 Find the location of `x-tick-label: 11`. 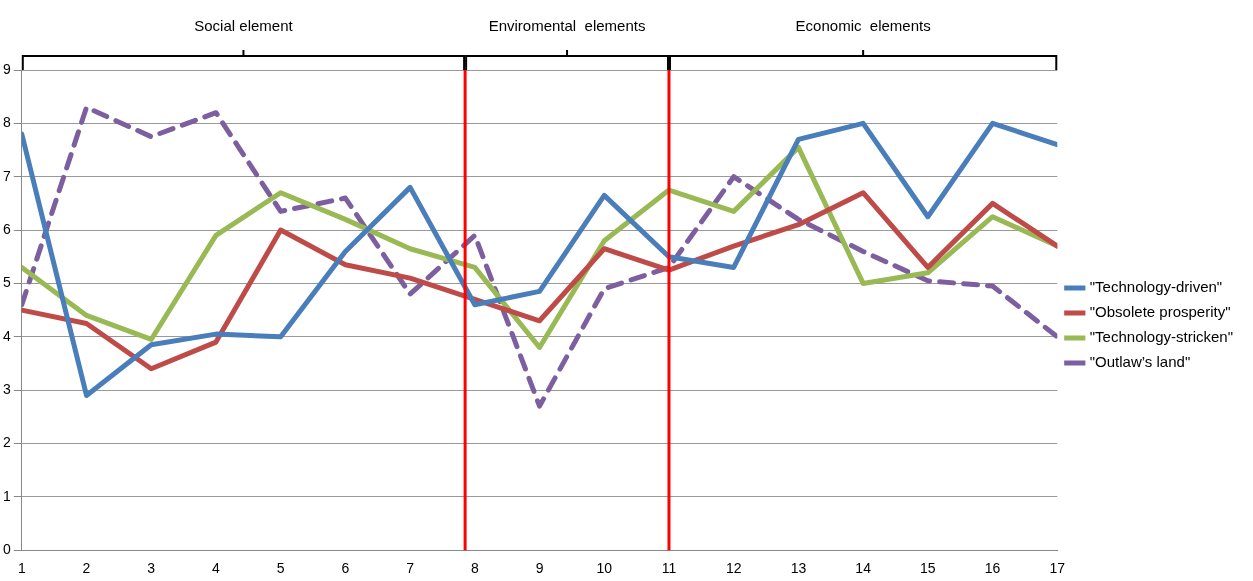

x-tick-label: 11 is located at coordinates (669, 568).